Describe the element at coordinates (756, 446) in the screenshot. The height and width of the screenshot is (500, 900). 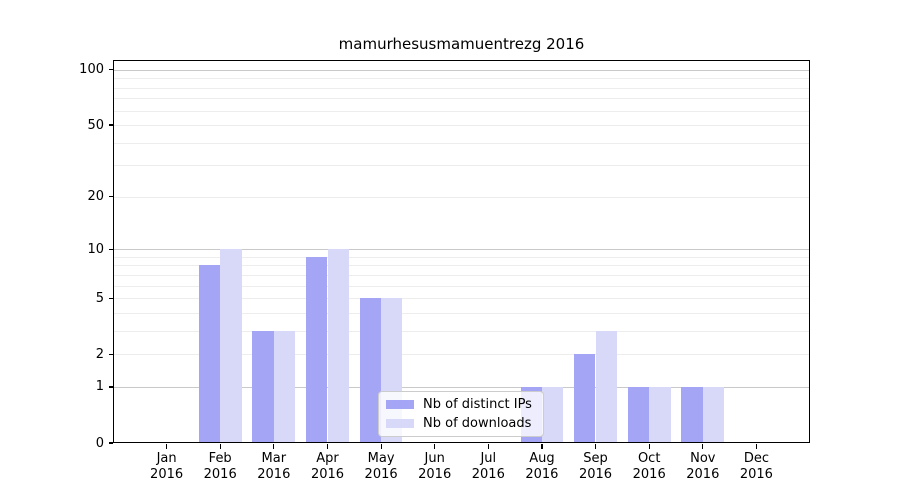
I see `x-tick-mark-dec` at that location.